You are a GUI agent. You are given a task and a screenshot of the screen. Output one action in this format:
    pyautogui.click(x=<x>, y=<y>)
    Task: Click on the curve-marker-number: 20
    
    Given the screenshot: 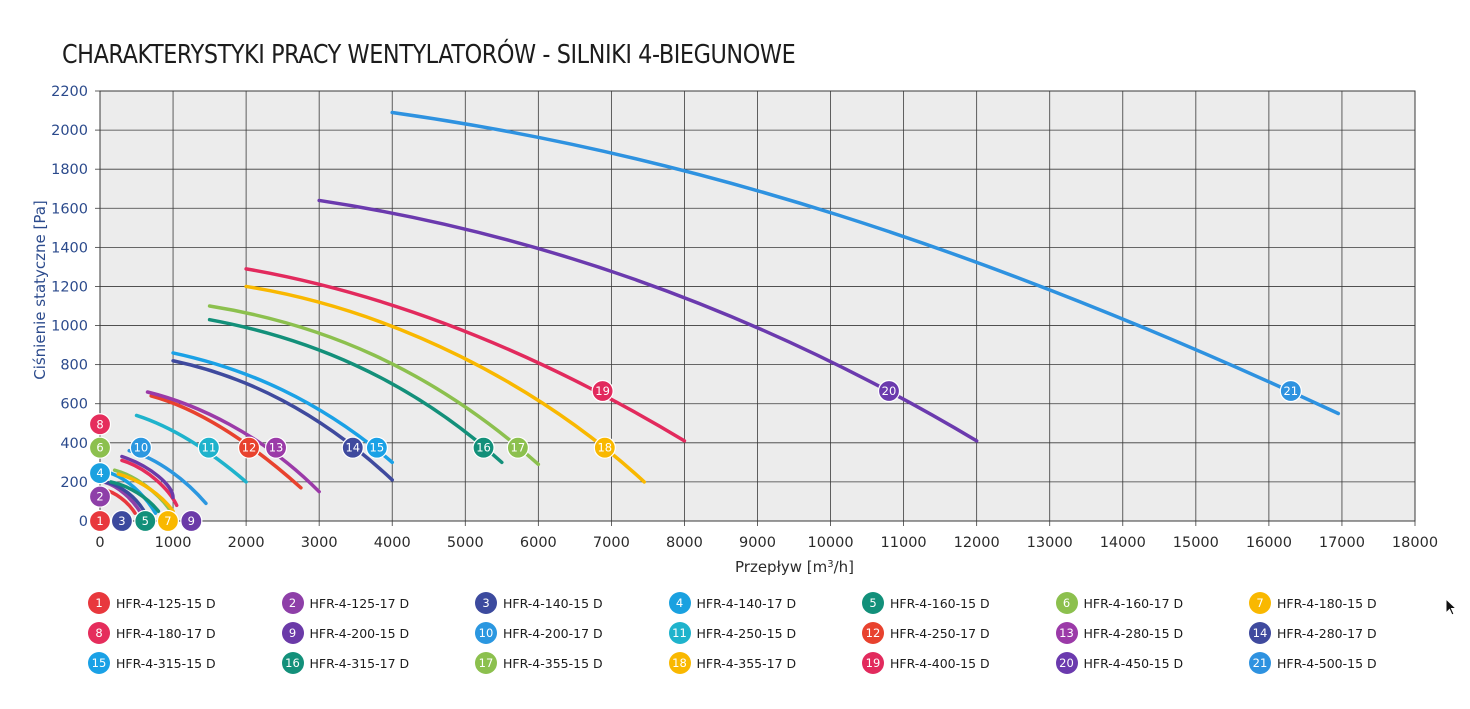 What is the action you would take?
    pyautogui.click(x=889, y=391)
    